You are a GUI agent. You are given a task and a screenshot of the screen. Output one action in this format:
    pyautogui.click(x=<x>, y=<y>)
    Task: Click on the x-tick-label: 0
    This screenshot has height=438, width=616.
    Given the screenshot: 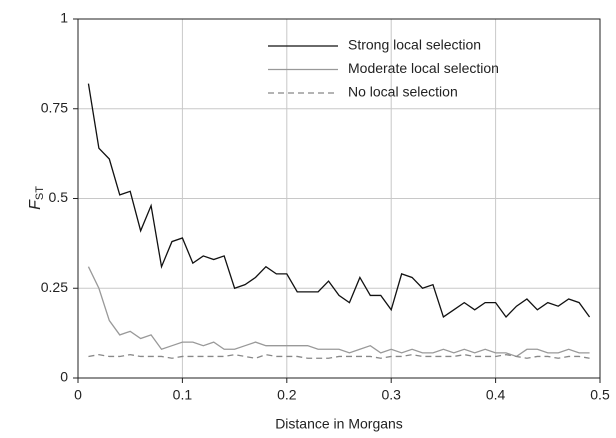 What is the action you would take?
    pyautogui.click(x=78, y=395)
    